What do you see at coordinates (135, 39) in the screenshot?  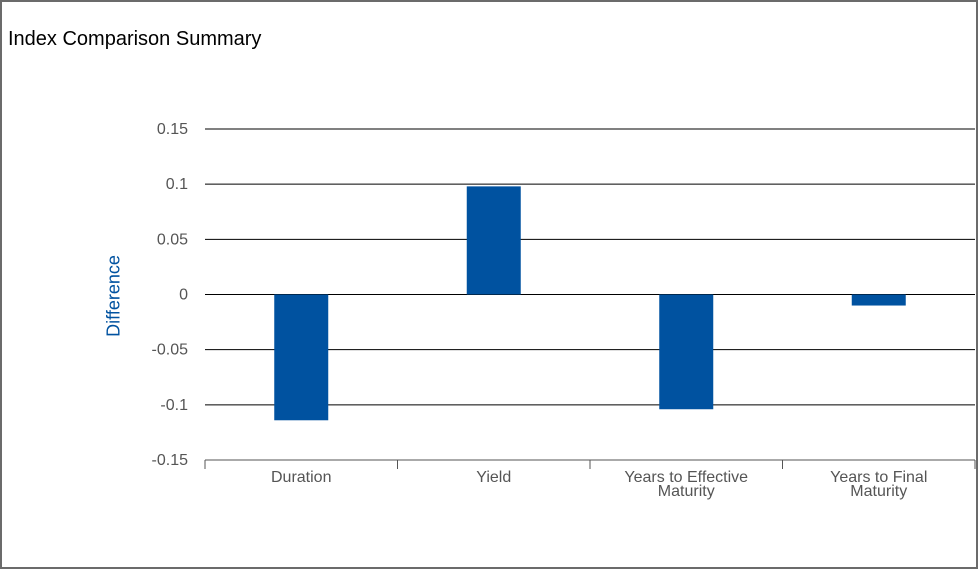 I see `chart-title: Index Comparison Summary` at bounding box center [135, 39].